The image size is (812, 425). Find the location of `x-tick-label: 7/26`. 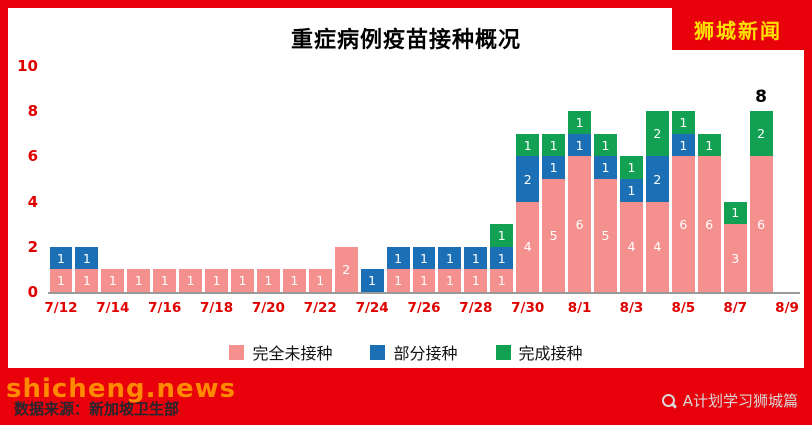

x-tick-label: 7/26 is located at coordinates (424, 308).